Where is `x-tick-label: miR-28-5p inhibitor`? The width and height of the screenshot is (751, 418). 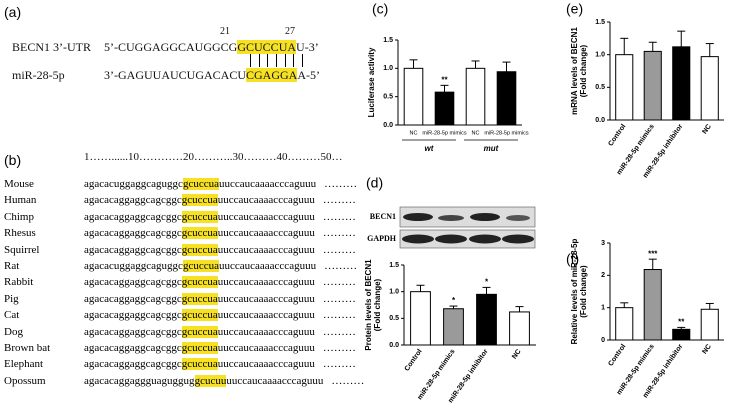 x-tick-label: miR-28-5p inhibitor is located at coordinates (468, 376).